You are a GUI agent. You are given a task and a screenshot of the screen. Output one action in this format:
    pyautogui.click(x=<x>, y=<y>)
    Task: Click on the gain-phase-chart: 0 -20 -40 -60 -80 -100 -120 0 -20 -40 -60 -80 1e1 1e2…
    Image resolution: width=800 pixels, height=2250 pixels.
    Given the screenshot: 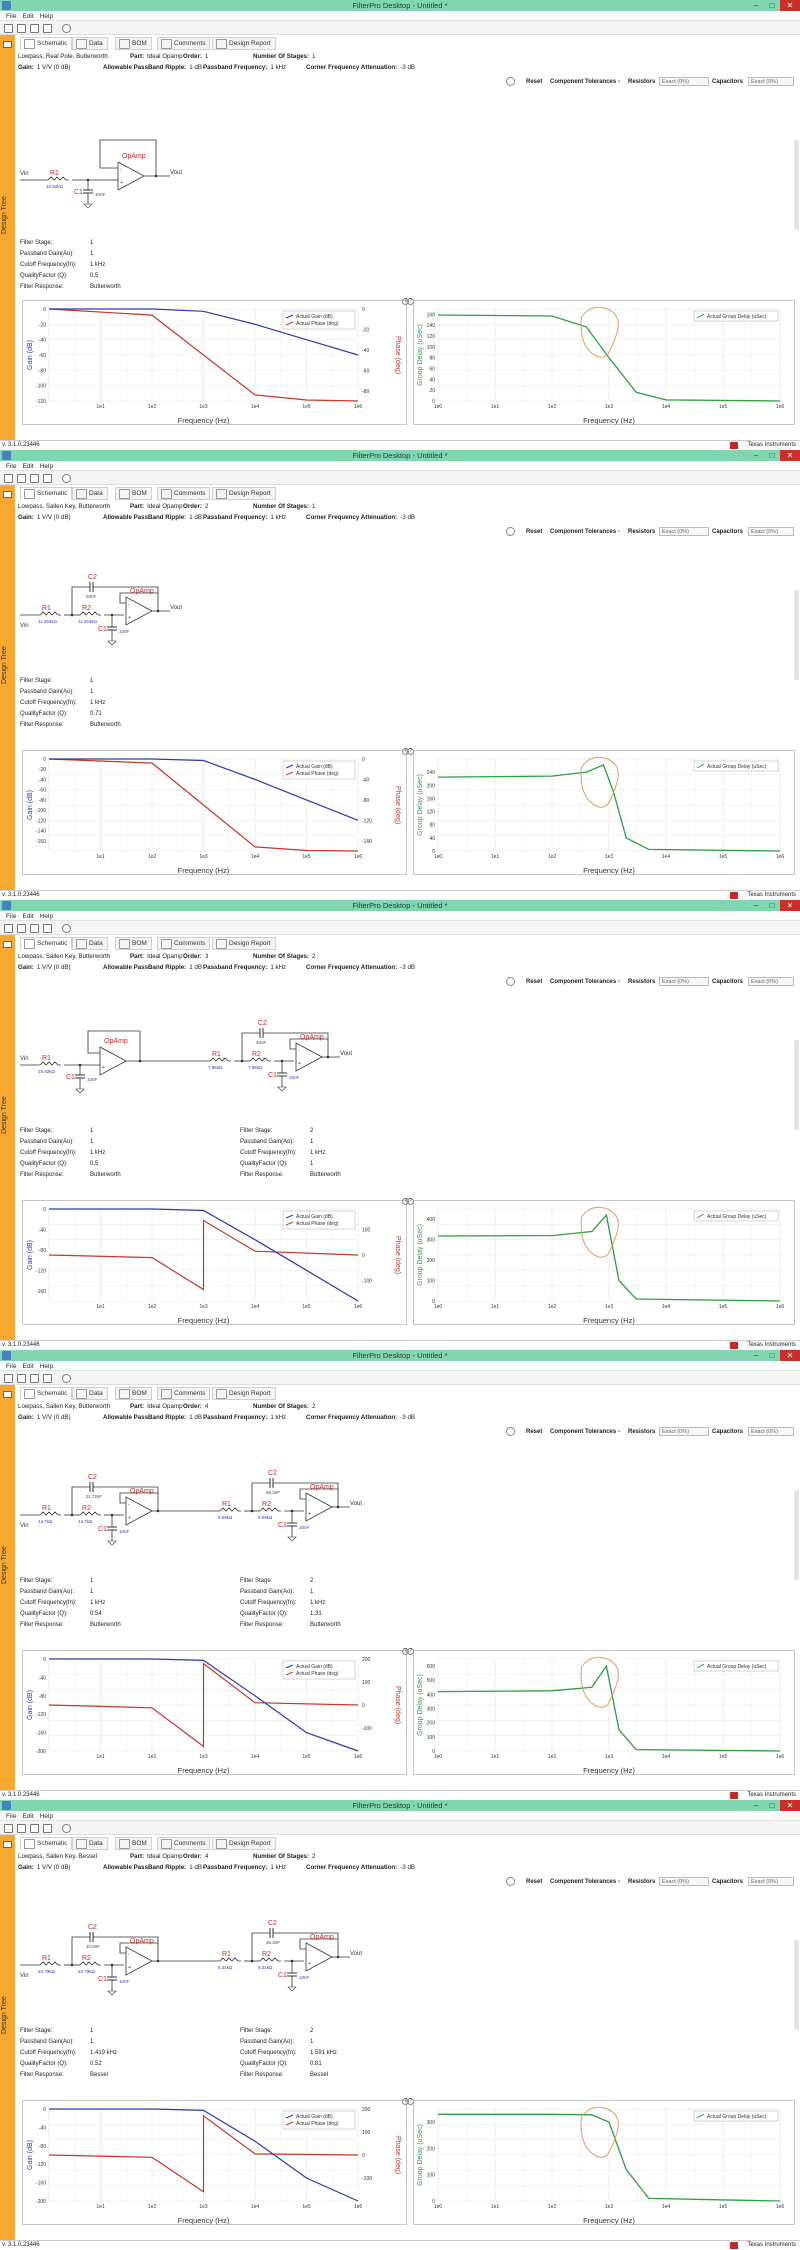 What is the action you would take?
    pyautogui.click(x=214, y=362)
    